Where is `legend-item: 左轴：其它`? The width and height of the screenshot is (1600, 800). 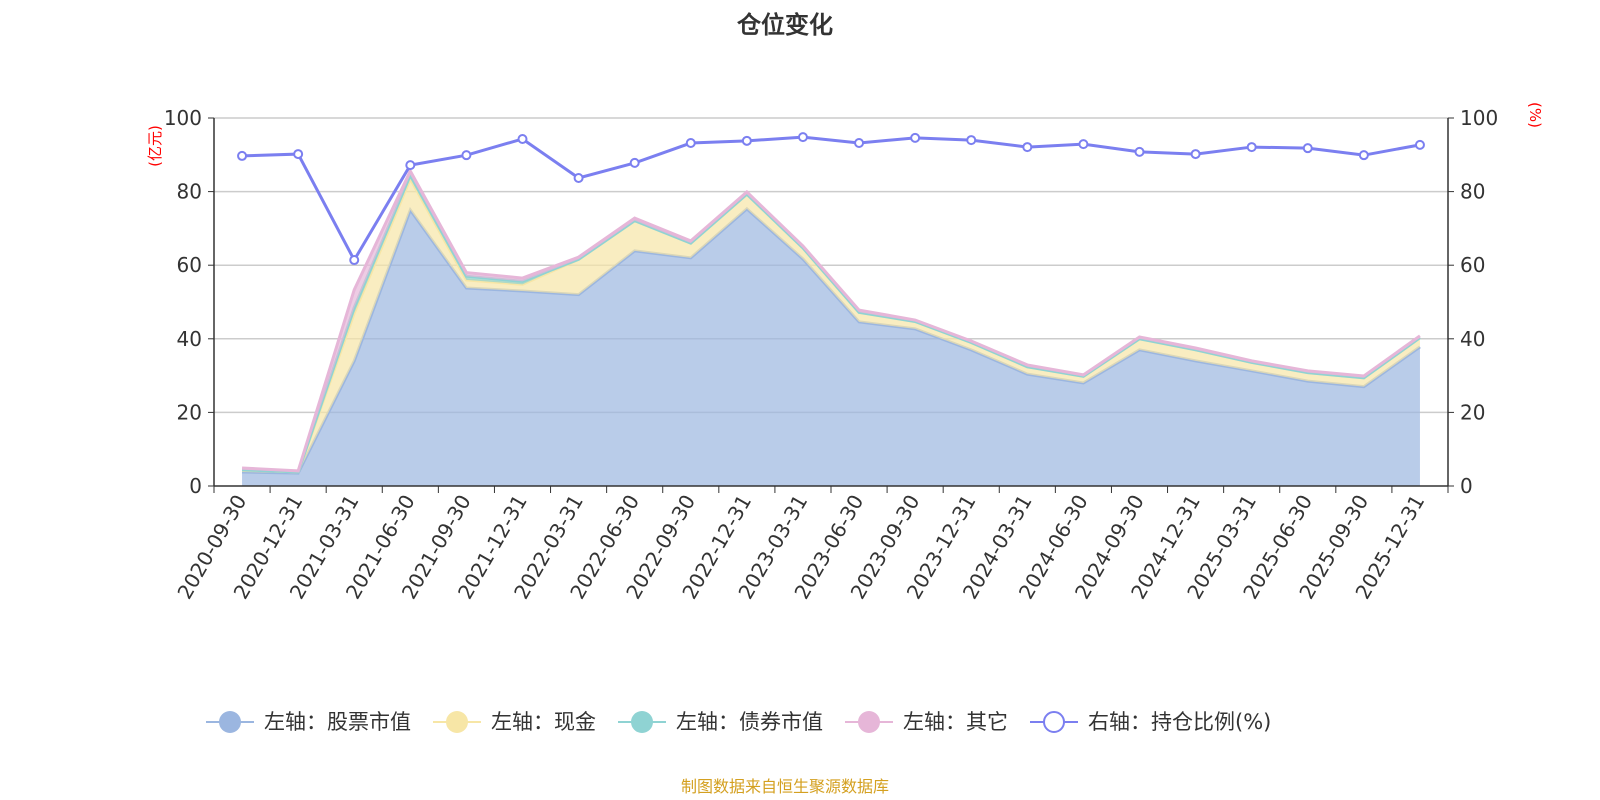 legend-item: 左轴：其它 is located at coordinates (926, 722).